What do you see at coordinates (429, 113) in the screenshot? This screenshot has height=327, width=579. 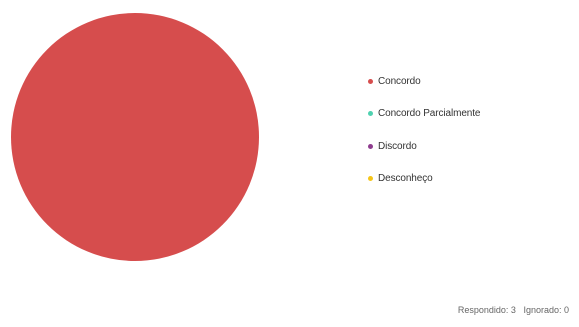 I see `legend-label-concordo-parcialmente: Concordo Parcialmente` at bounding box center [429, 113].